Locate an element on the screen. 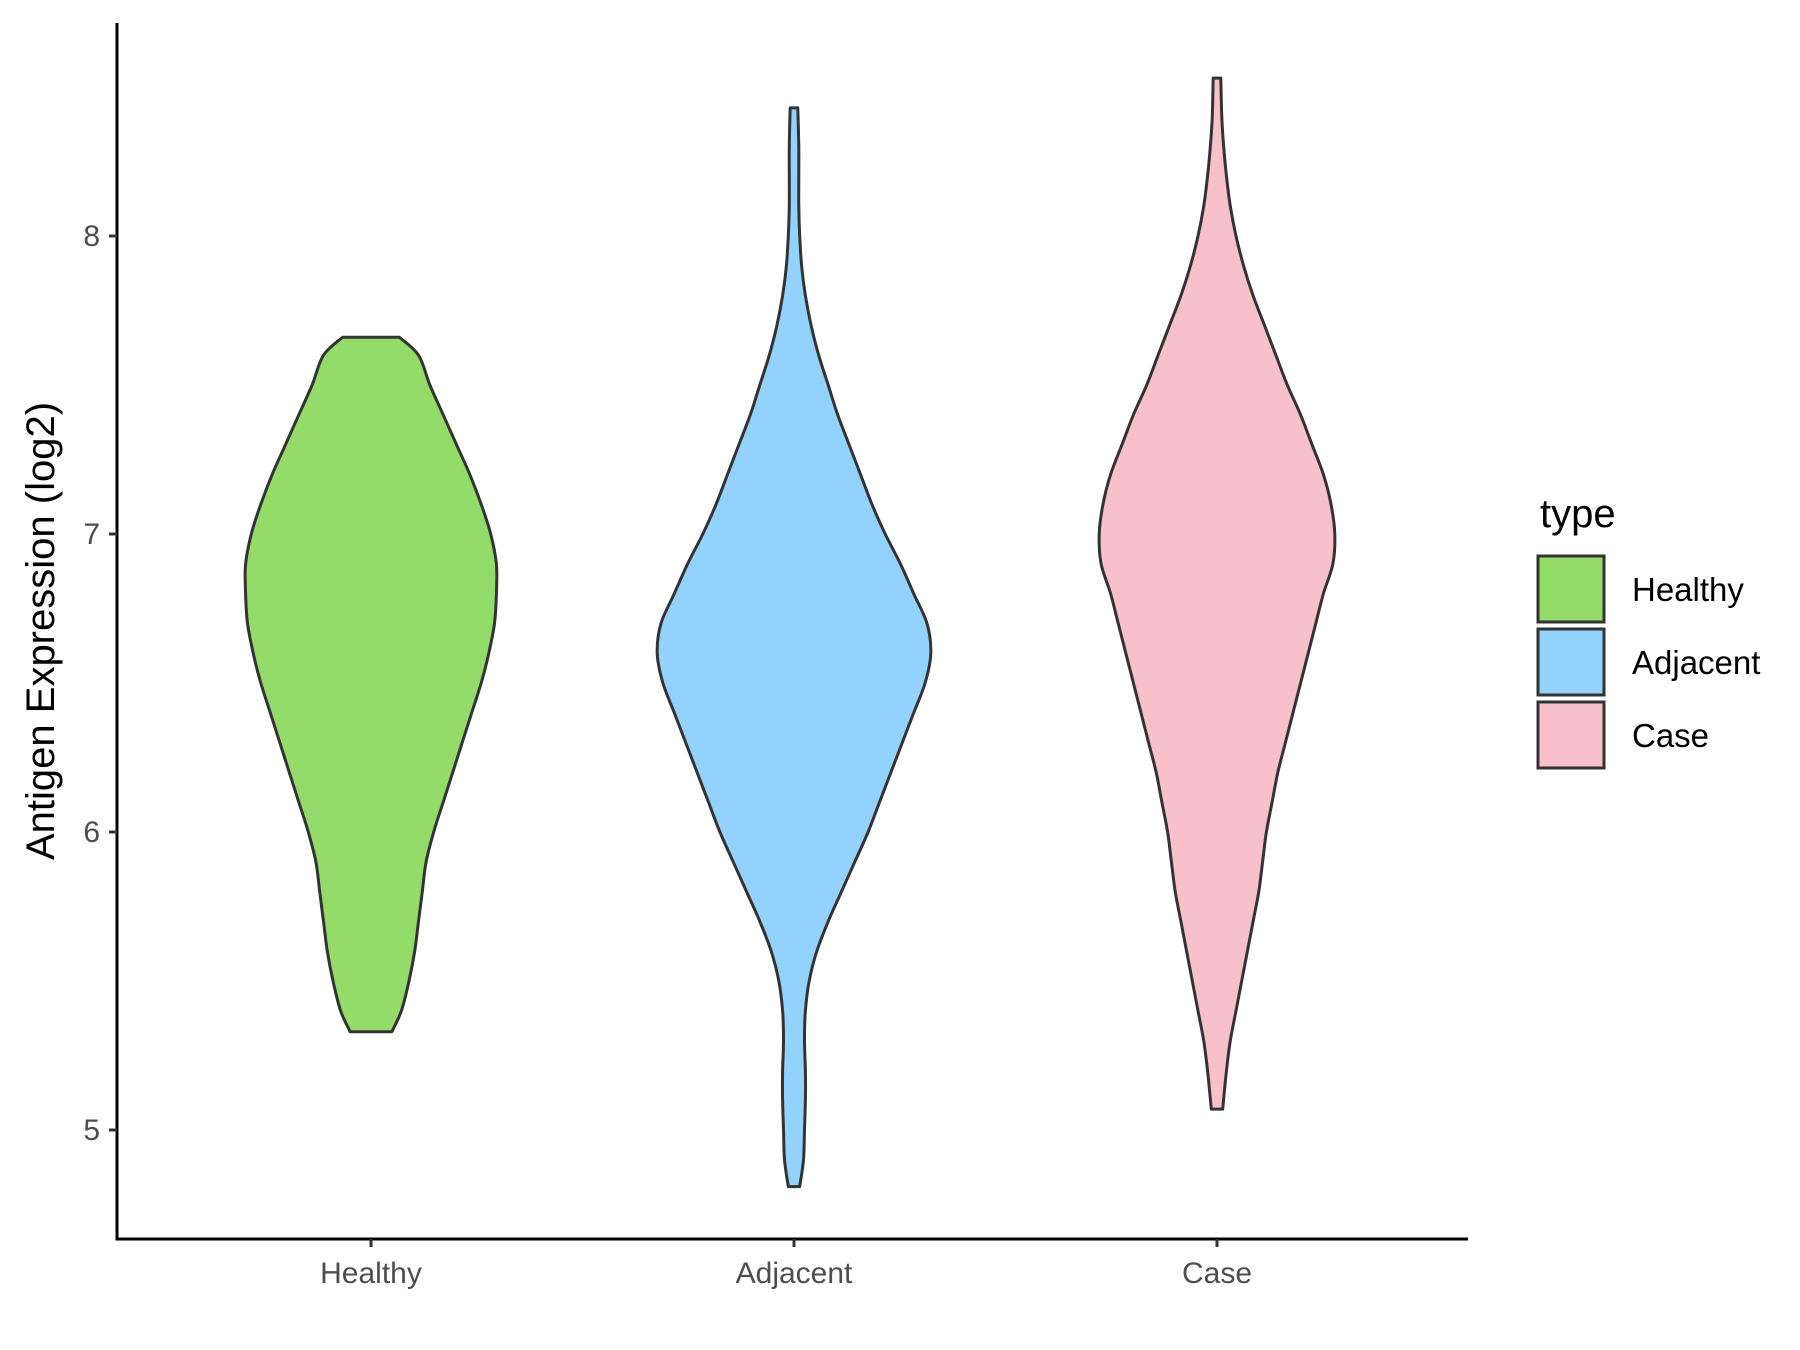  y-tick-label: 5 is located at coordinates (91, 1130).